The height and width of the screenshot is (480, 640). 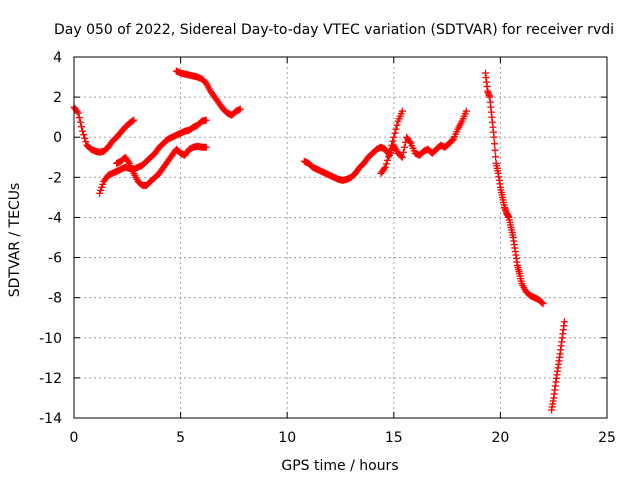 I want to click on y-tick-label: 0, so click(x=57, y=138).